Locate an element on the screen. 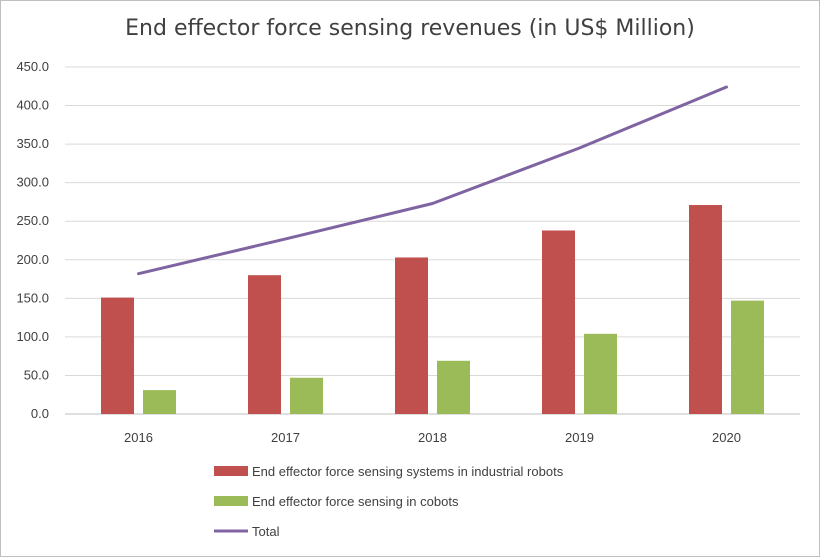 The width and height of the screenshot is (820, 557). legend-label: Total is located at coordinates (266, 531).